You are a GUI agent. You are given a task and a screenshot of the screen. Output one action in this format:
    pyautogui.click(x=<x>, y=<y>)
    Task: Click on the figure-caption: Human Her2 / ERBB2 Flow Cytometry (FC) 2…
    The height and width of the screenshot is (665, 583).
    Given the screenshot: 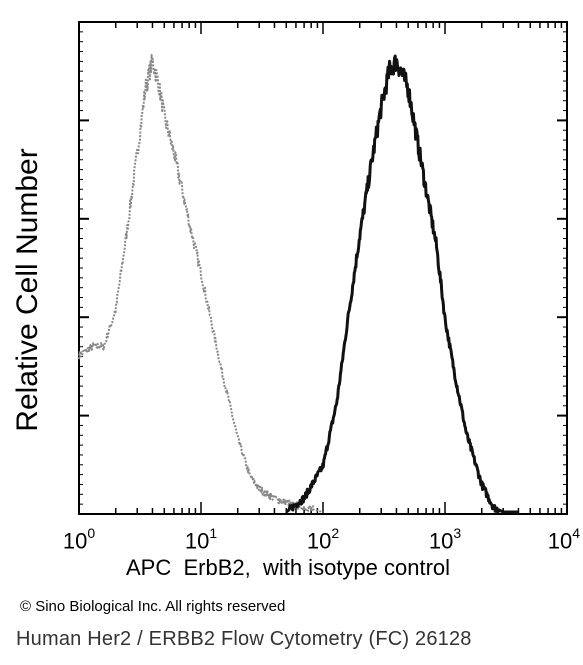 What is the action you would take?
    pyautogui.click(x=244, y=639)
    